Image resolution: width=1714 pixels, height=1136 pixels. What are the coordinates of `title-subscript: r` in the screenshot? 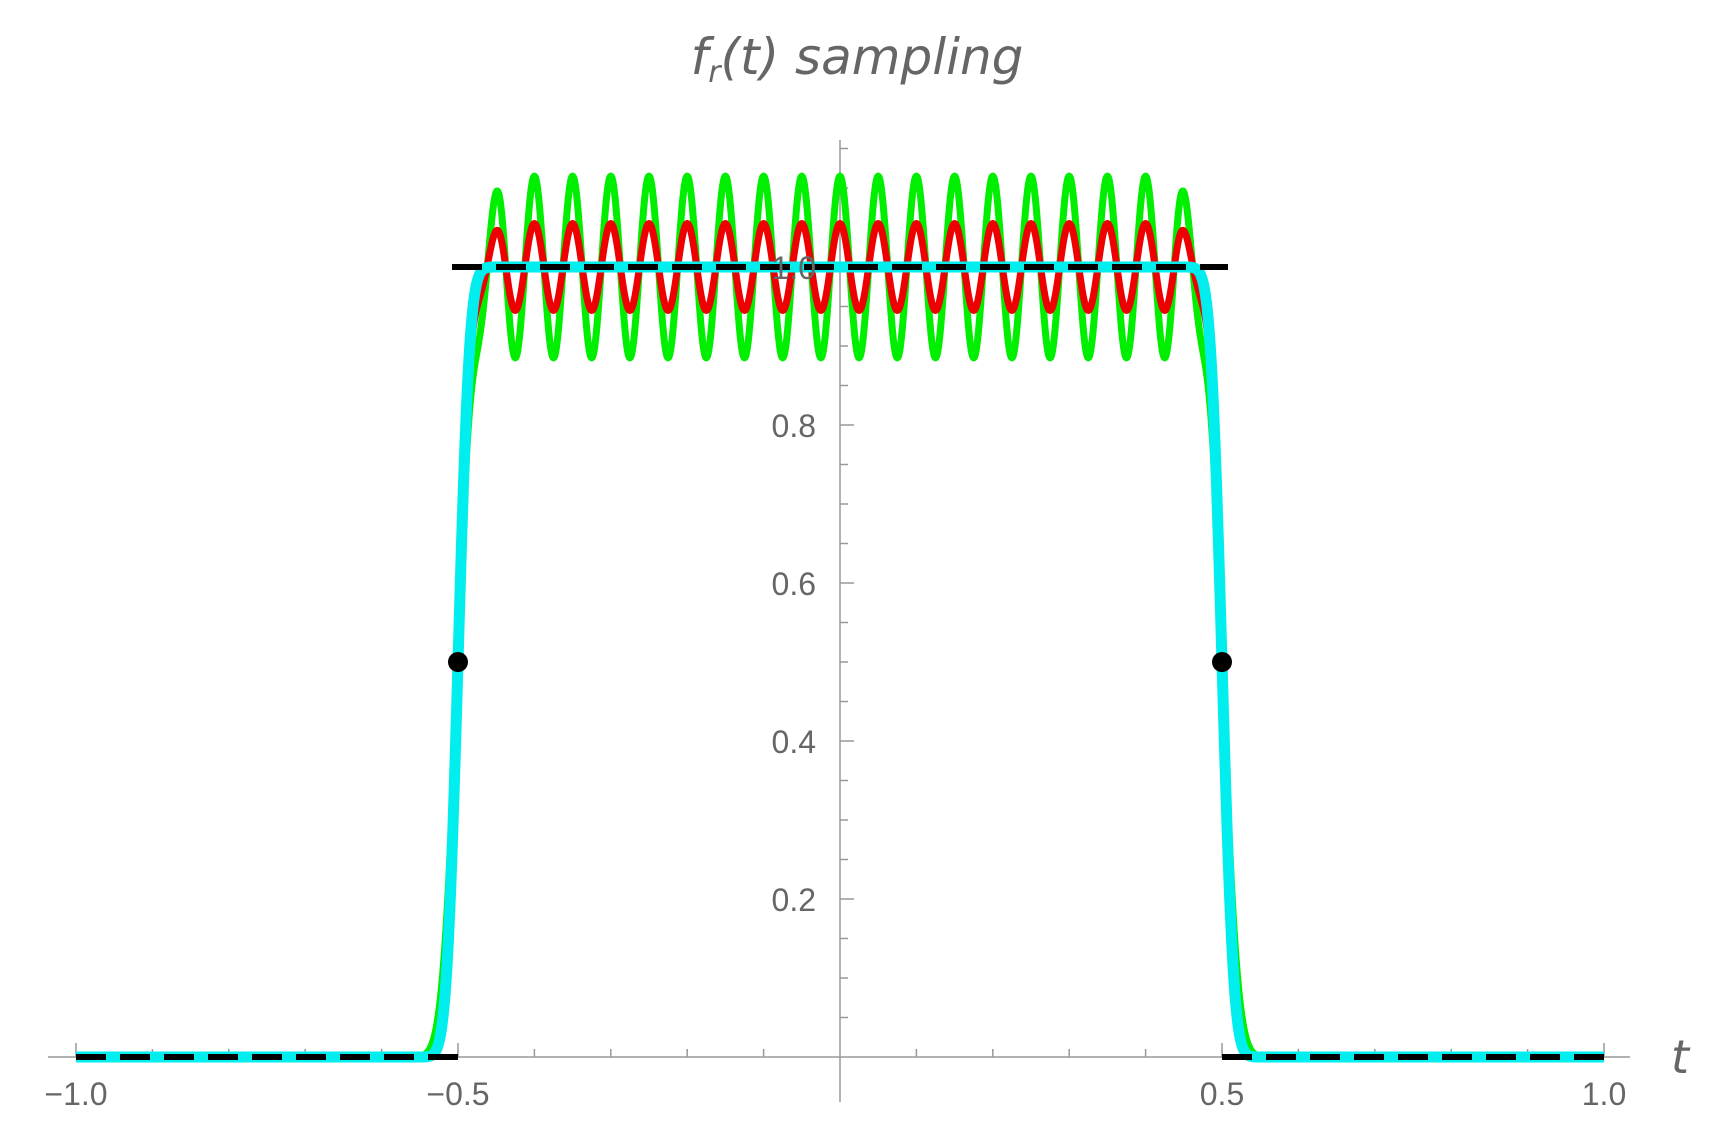 It's located at (714, 72).